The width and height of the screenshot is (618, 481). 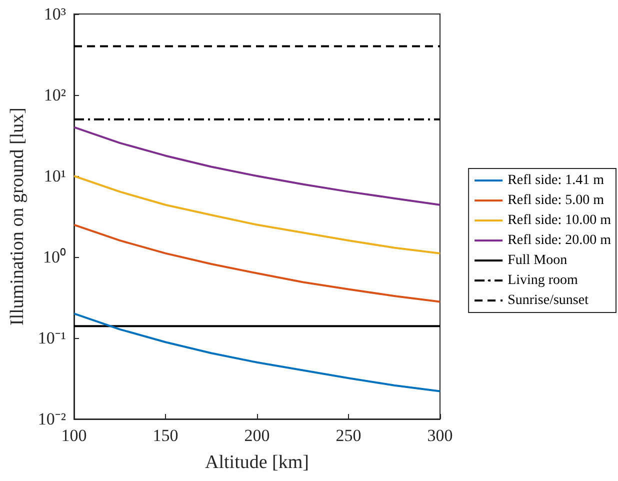 What do you see at coordinates (543, 280) in the screenshot?
I see `legend-label: Living room` at bounding box center [543, 280].